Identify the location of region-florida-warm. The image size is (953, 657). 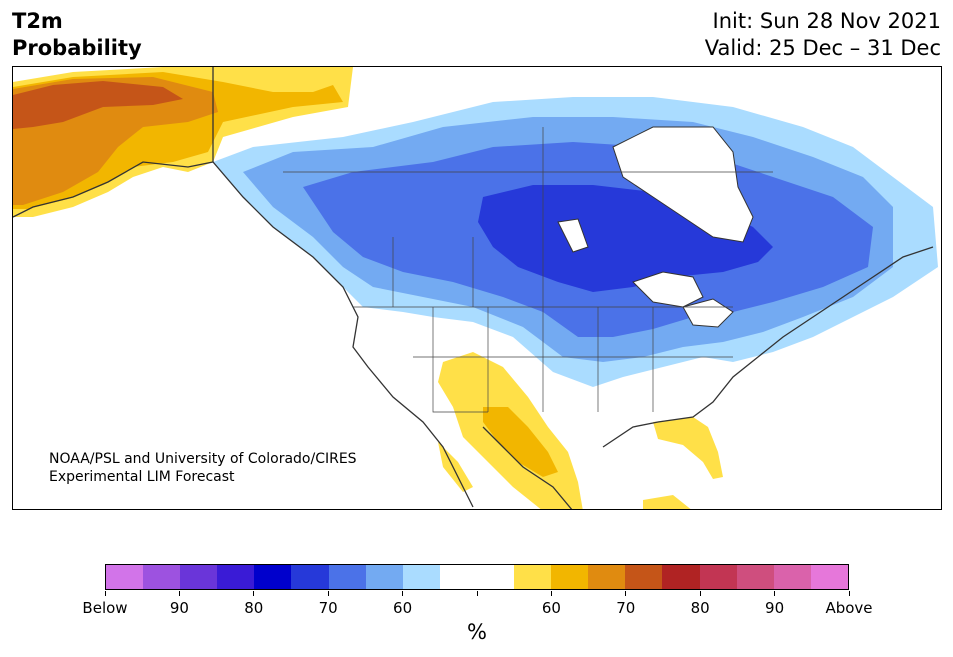
(683, 463).